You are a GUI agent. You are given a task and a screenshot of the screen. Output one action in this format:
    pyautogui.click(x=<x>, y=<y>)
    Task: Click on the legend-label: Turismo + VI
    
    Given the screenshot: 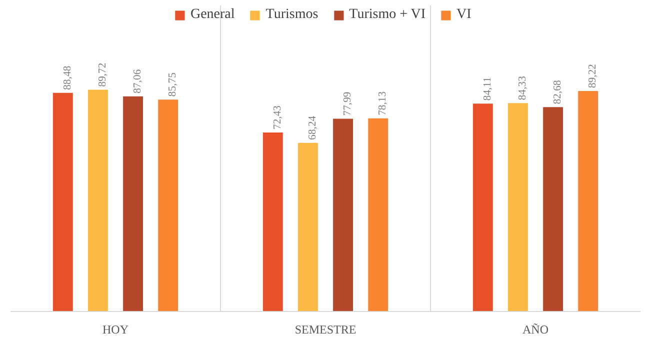 What is the action you would take?
    pyautogui.click(x=387, y=15)
    